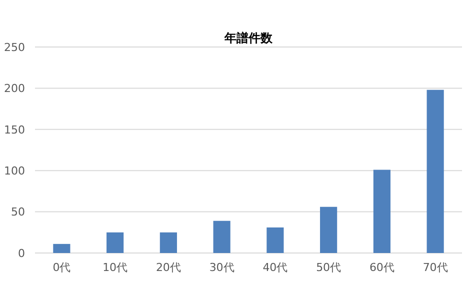 This screenshot has width=476, height=285. What do you see at coordinates (329, 267) in the screenshot?
I see `x-tick-label: 50代` at bounding box center [329, 267].